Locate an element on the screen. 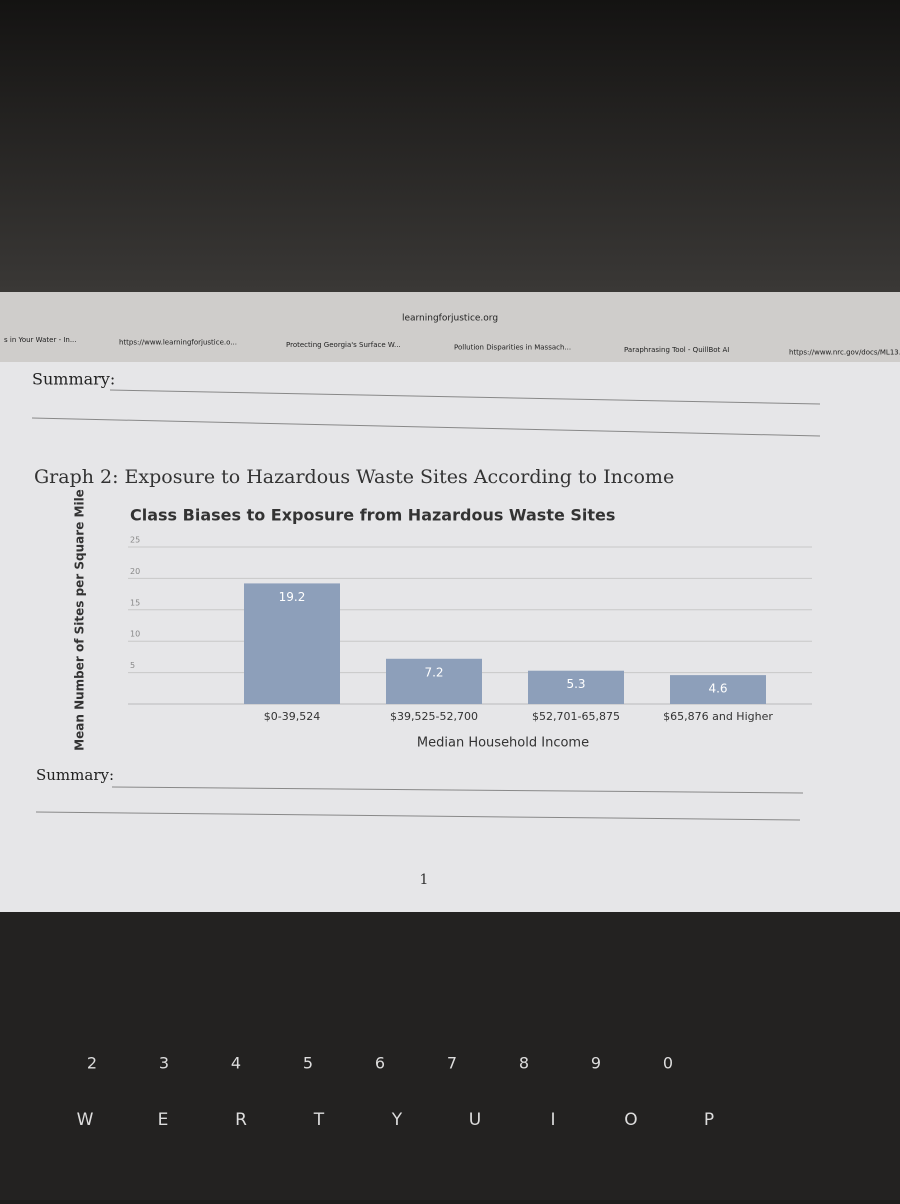  y-tick-label: 25 is located at coordinates (135, 540).